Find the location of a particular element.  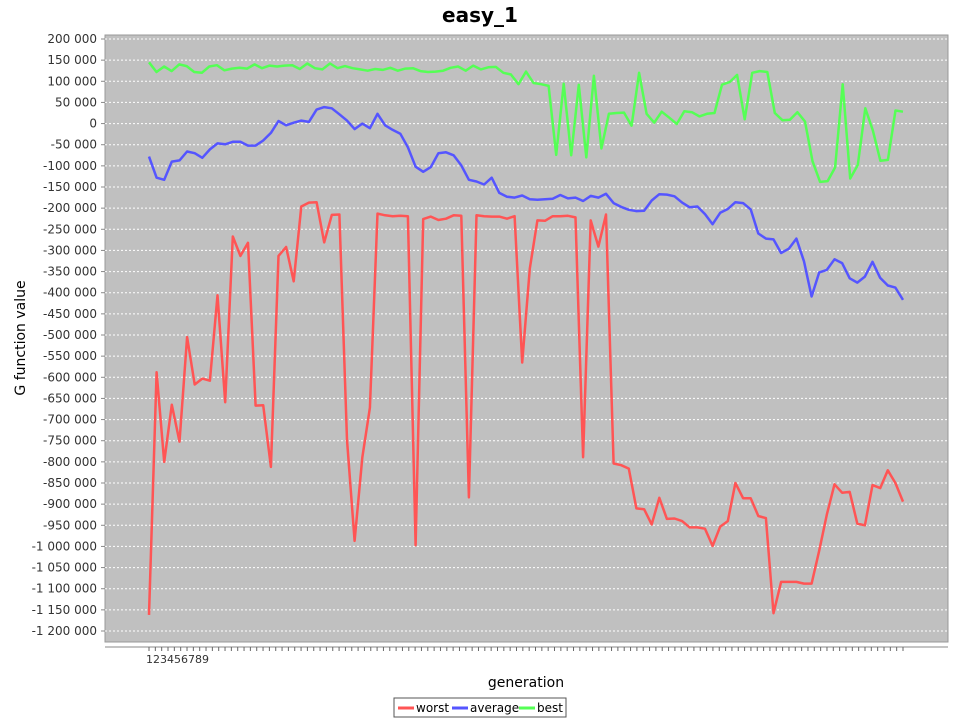

x-minor-ticks is located at coordinates (526, 649).